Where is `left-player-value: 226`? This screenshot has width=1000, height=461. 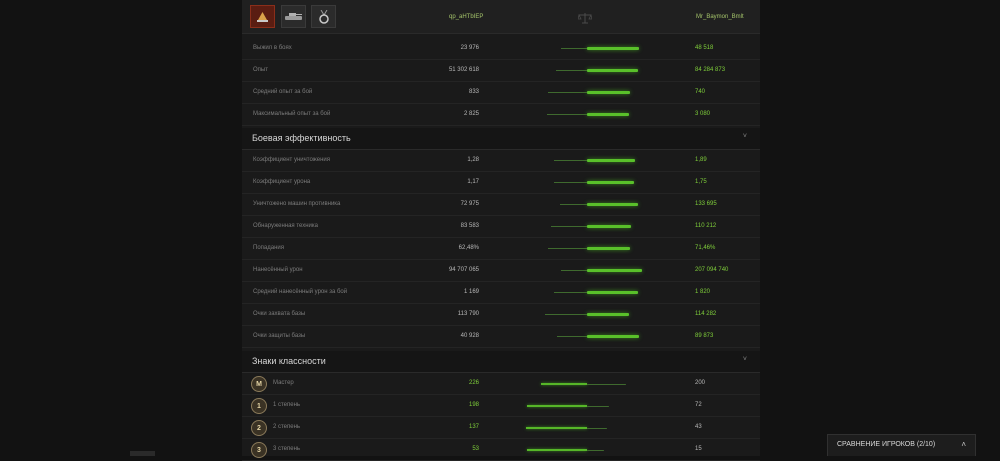
left-player-value: 226 is located at coordinates (473, 383).